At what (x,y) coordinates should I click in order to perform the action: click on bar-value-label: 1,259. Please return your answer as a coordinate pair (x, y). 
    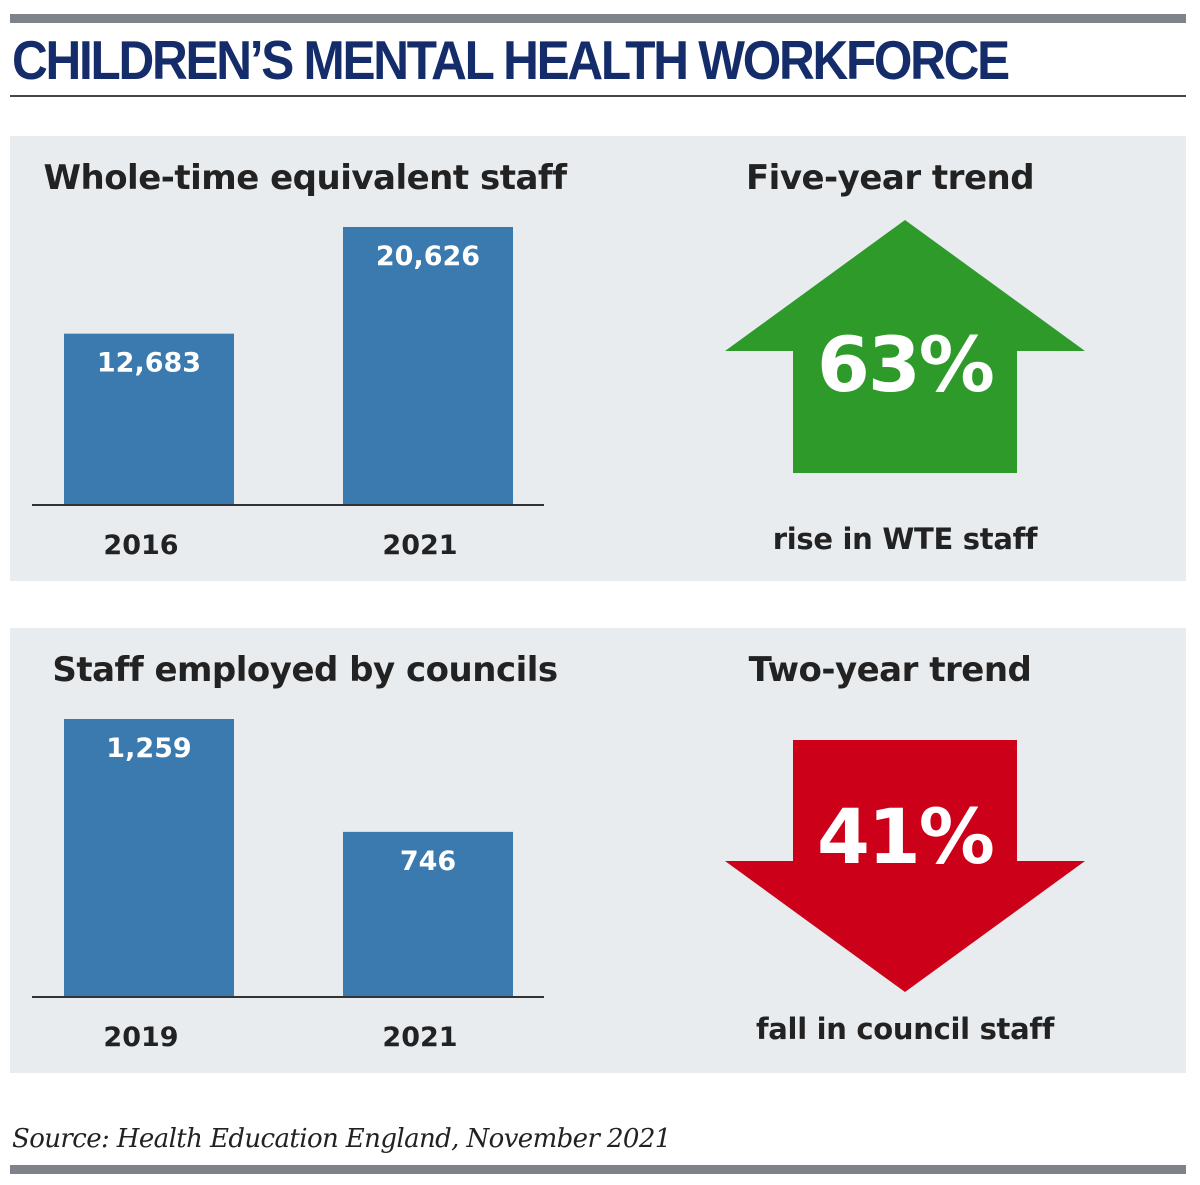
    Looking at the image, I should click on (148, 748).